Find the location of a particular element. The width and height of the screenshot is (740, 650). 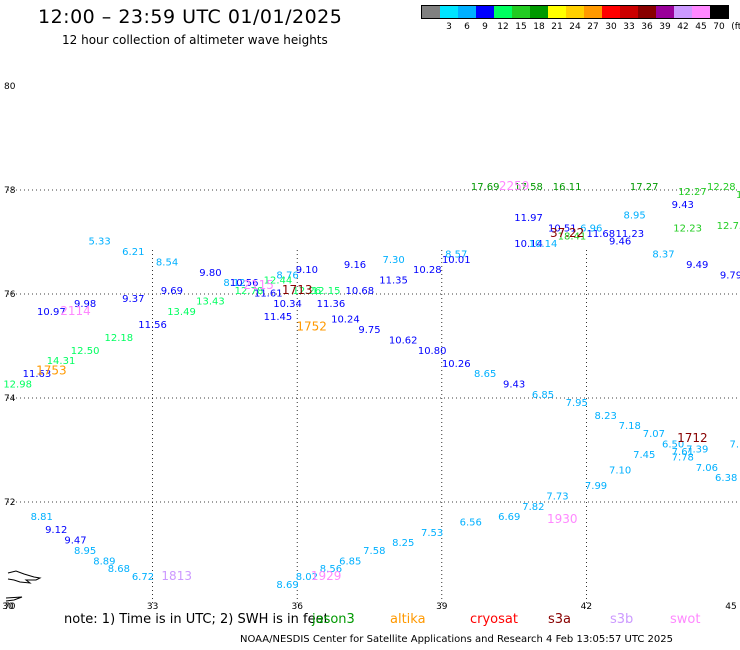

wave-height-value: 10.28 is located at coordinates (427, 270).